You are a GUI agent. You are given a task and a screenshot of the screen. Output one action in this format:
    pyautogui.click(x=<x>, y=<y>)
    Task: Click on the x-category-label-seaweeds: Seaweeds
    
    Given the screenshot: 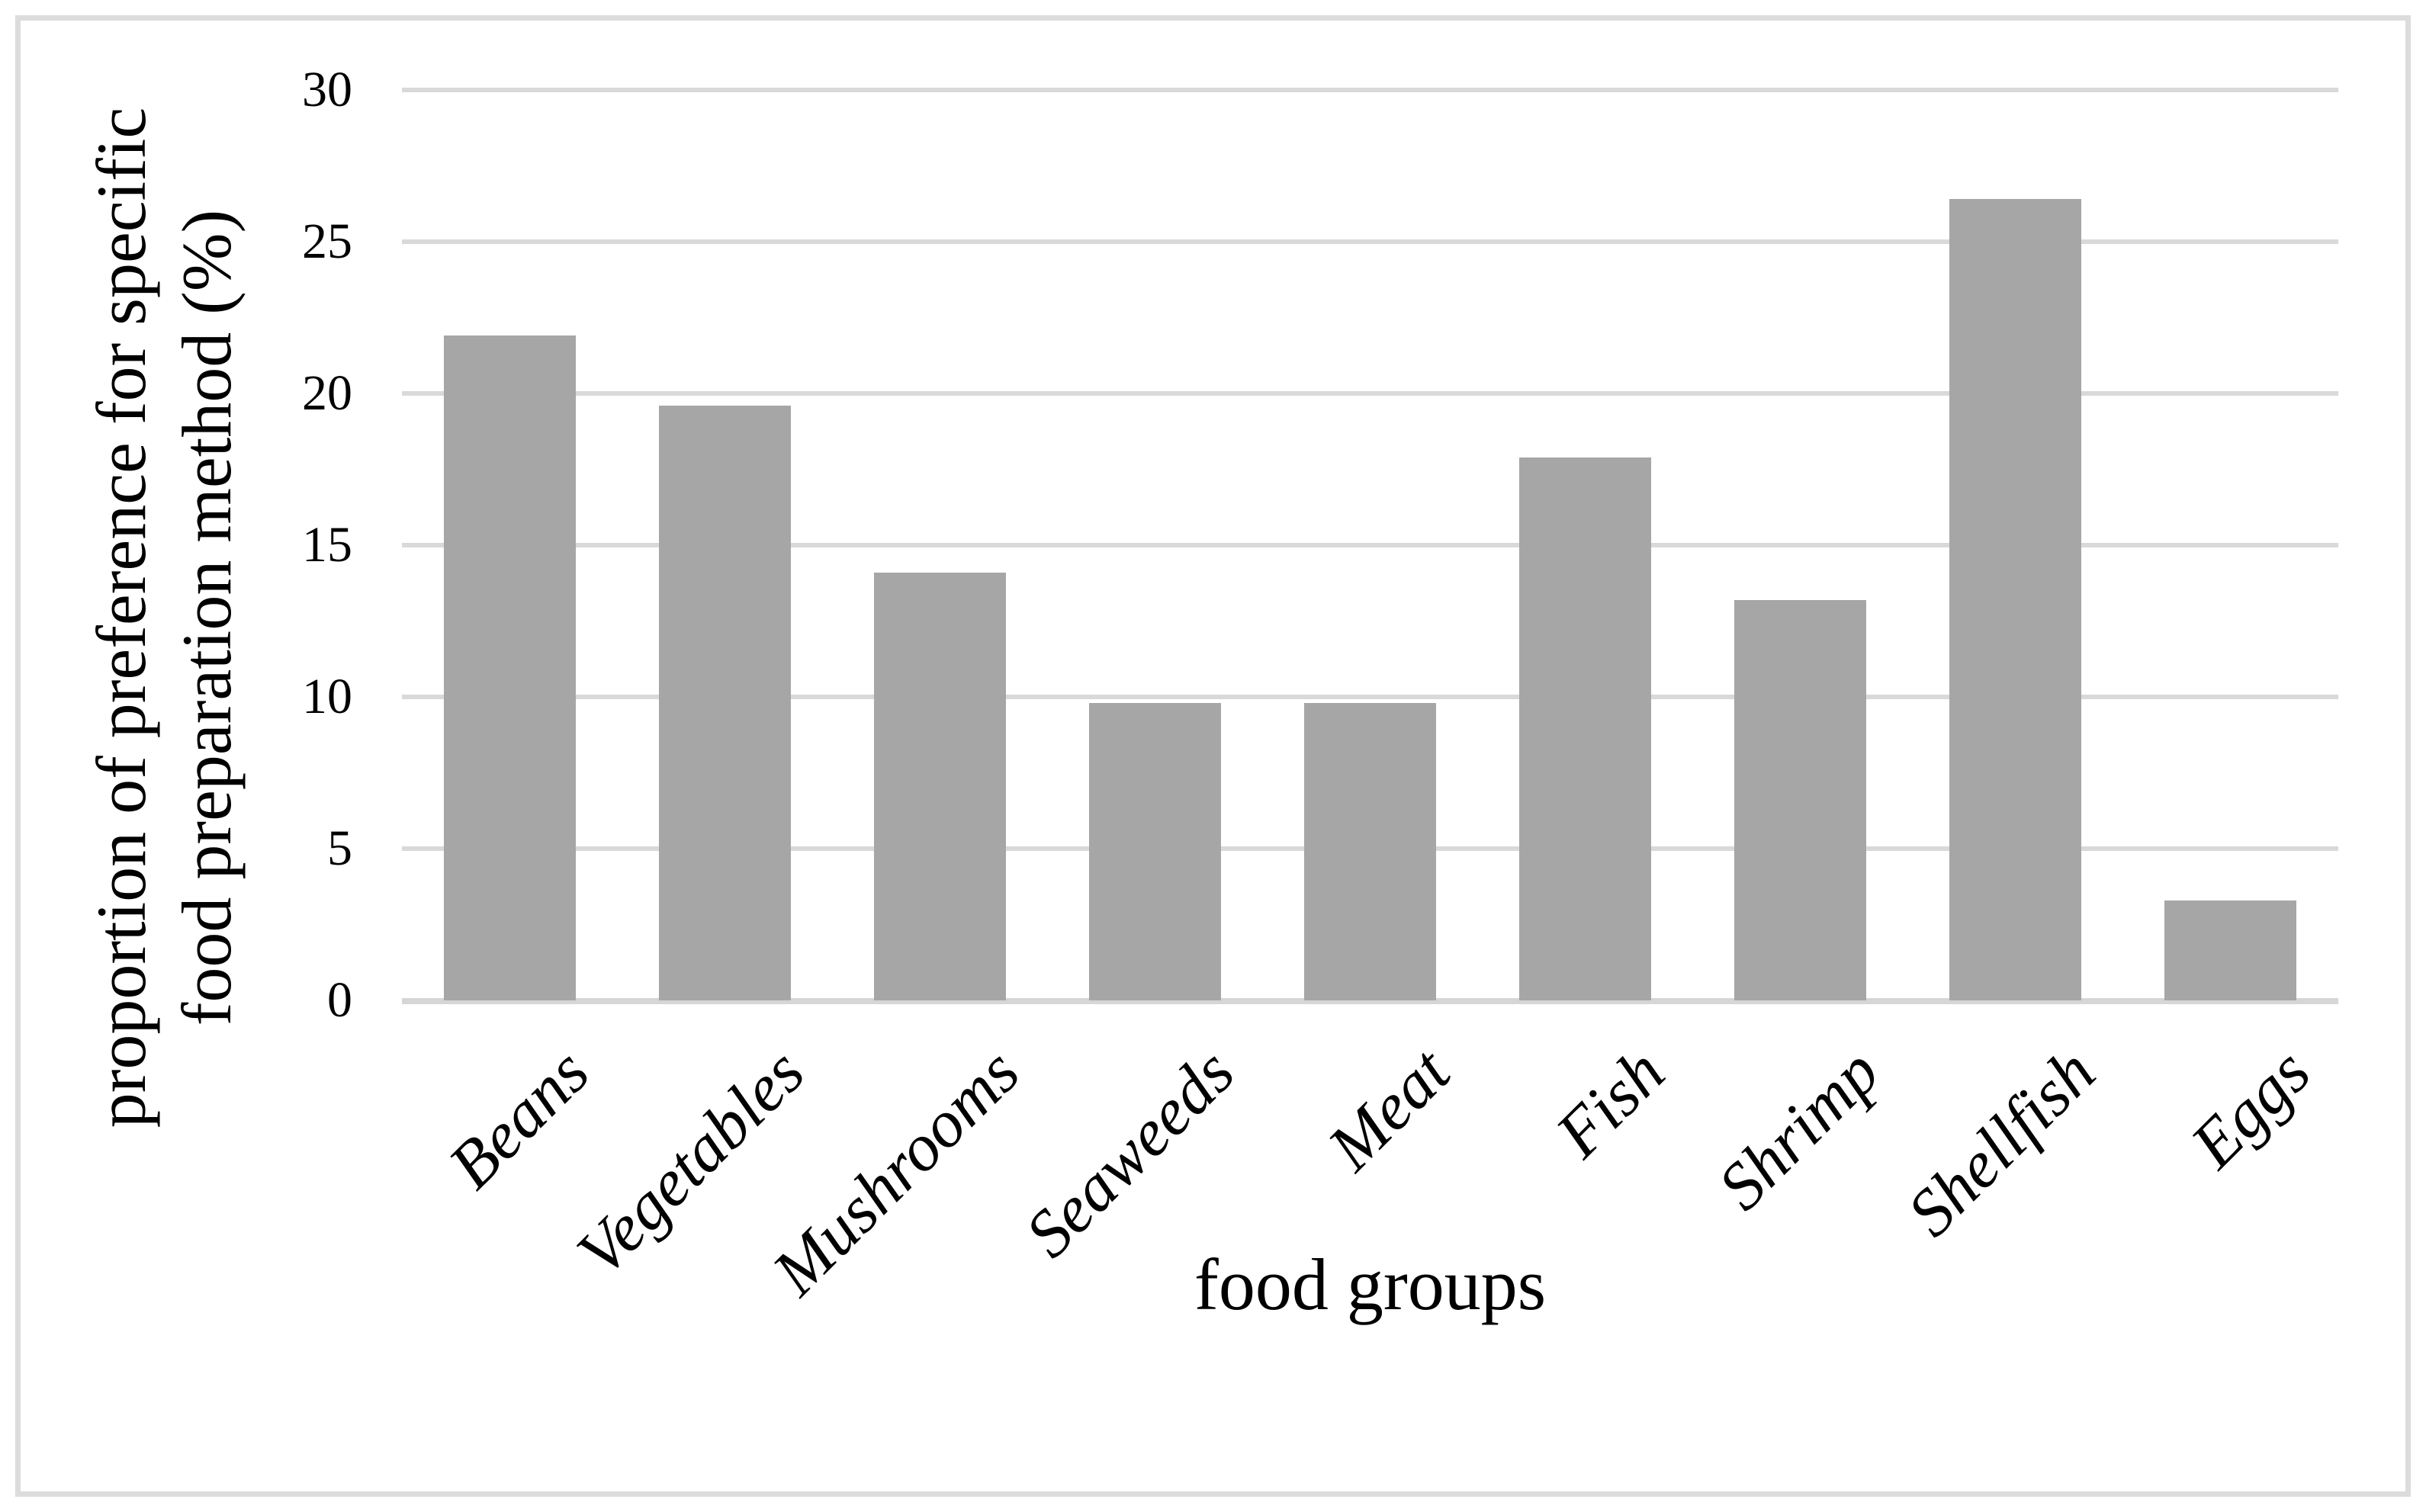 What is the action you would take?
    pyautogui.click(x=1130, y=1153)
    